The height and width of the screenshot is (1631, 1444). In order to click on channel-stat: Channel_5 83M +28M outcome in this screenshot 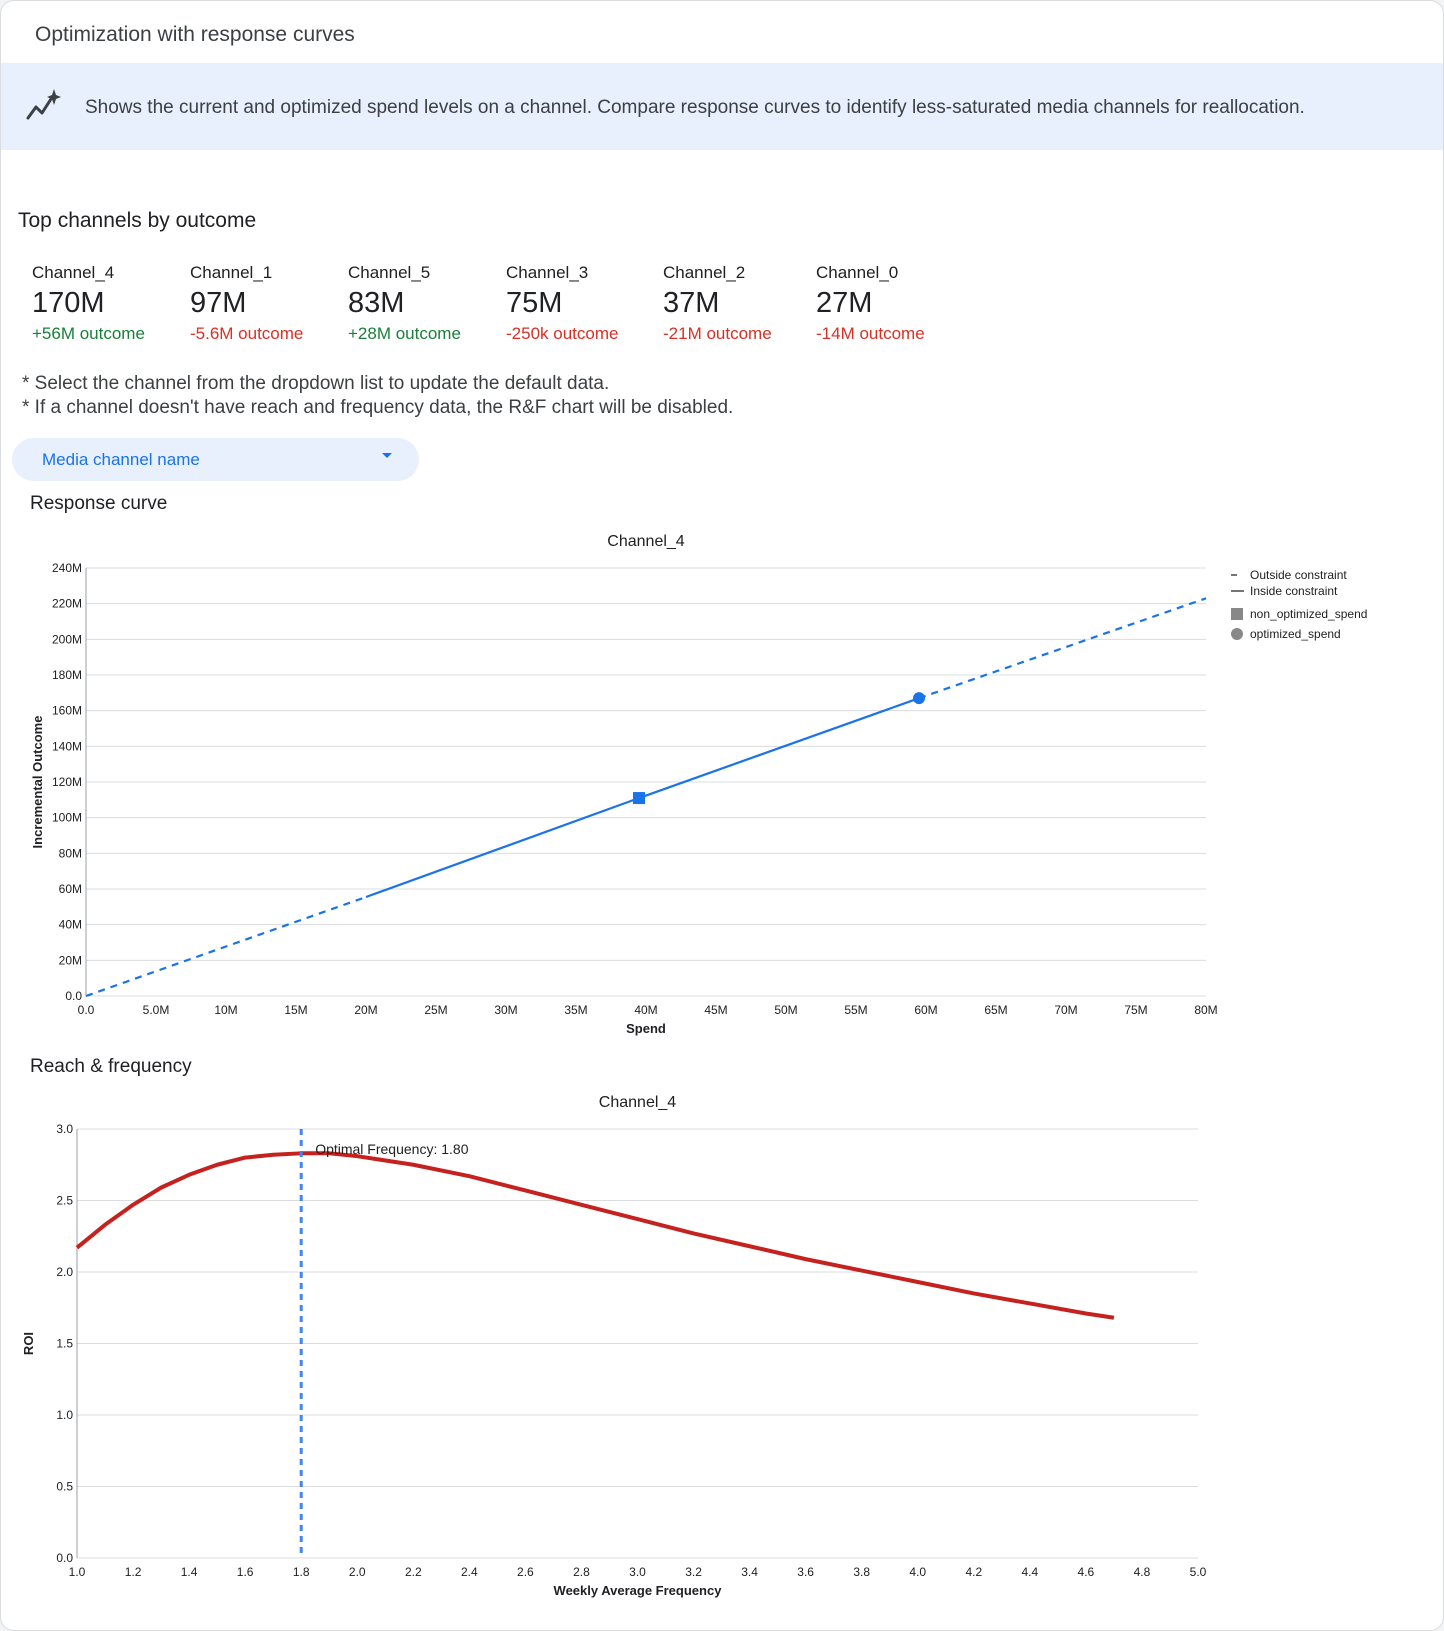, I will do `click(404, 303)`.